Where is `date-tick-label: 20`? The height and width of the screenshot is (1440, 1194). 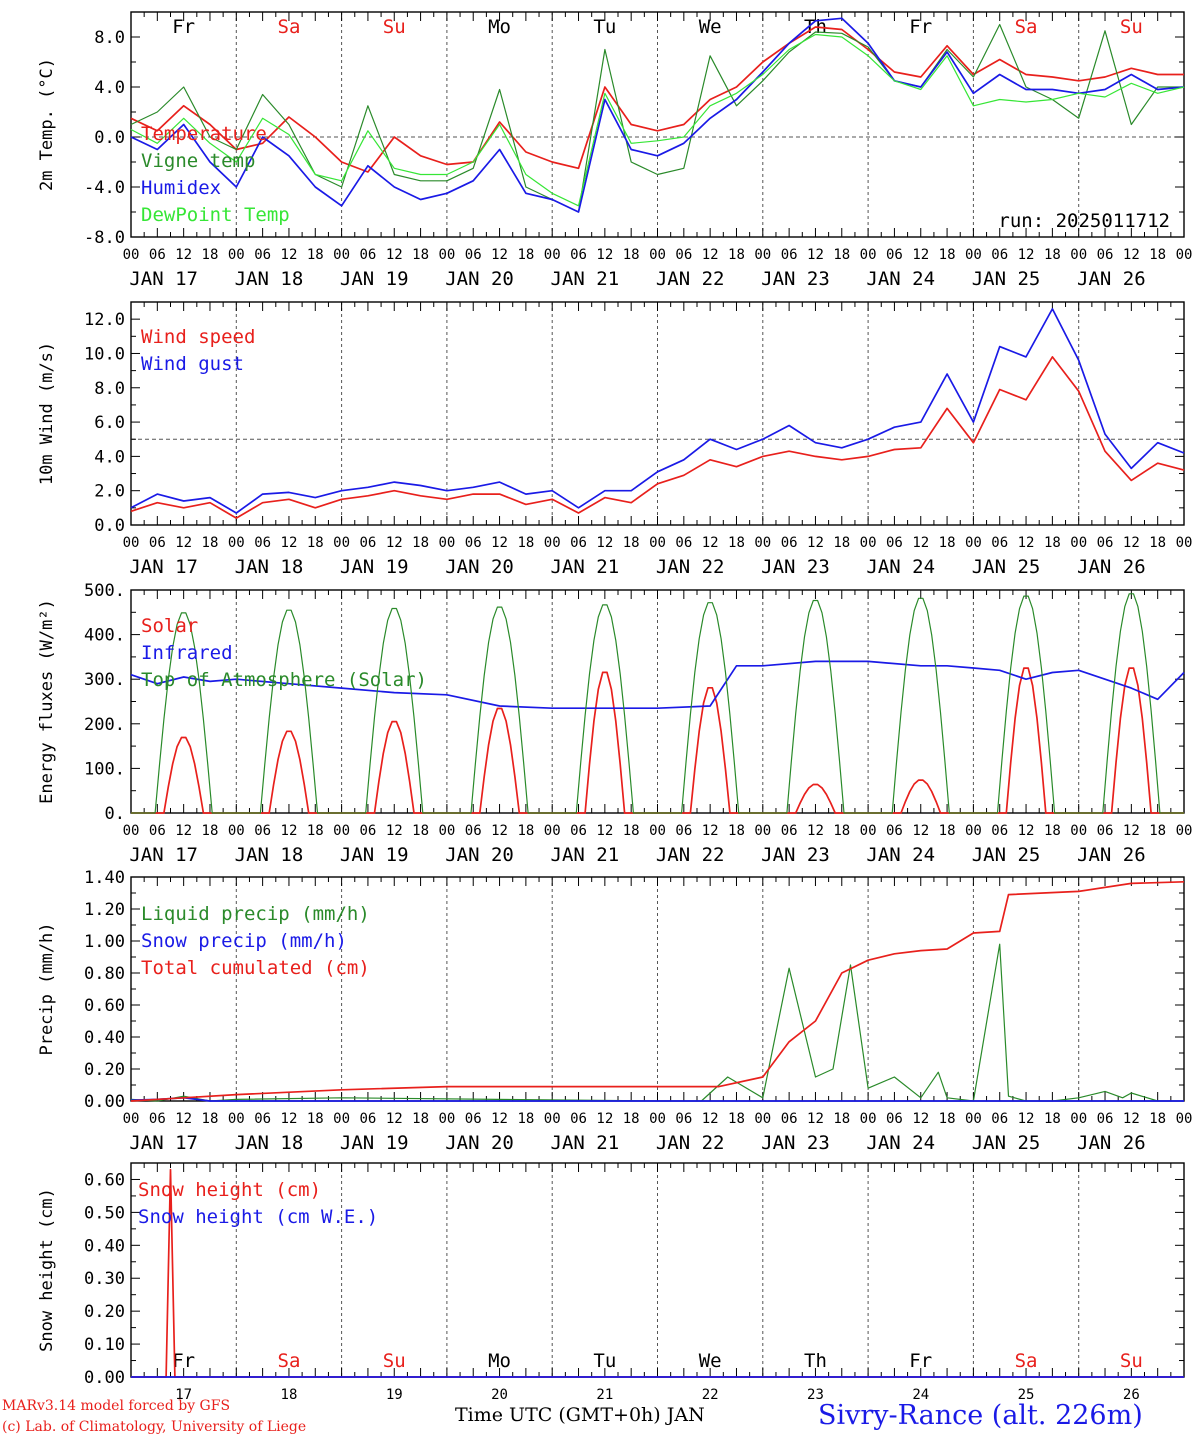
date-tick-label: 20 is located at coordinates (499, 1395).